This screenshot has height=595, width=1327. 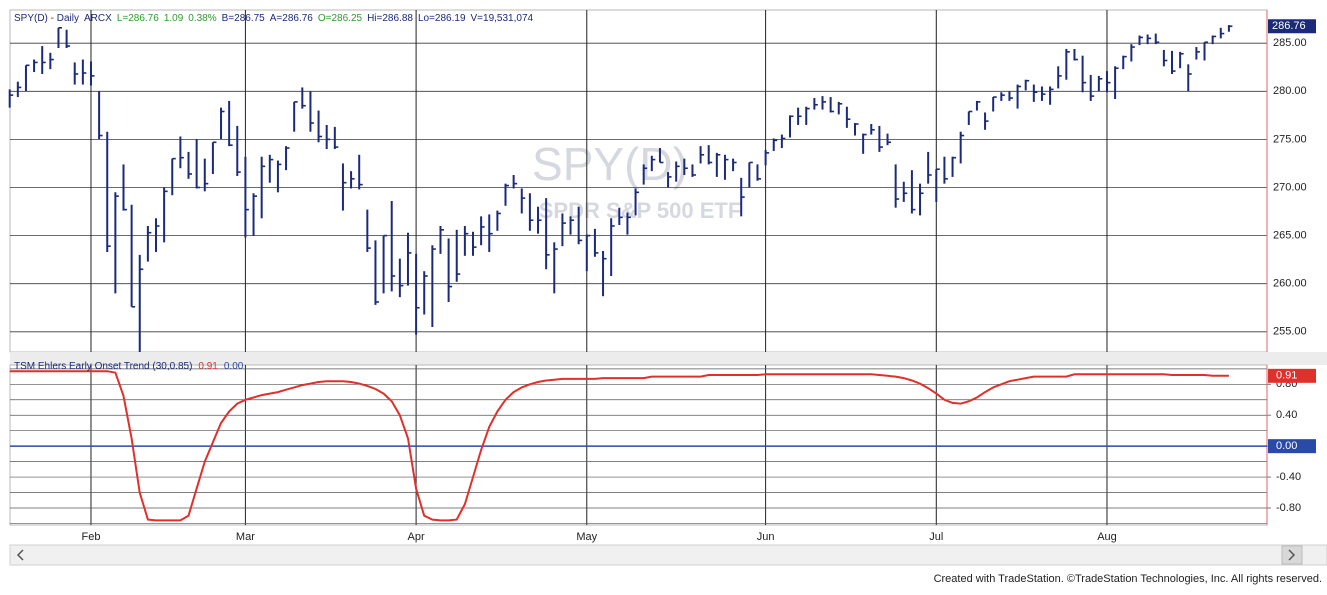 I want to click on x-tick-label: May, so click(x=586, y=537).